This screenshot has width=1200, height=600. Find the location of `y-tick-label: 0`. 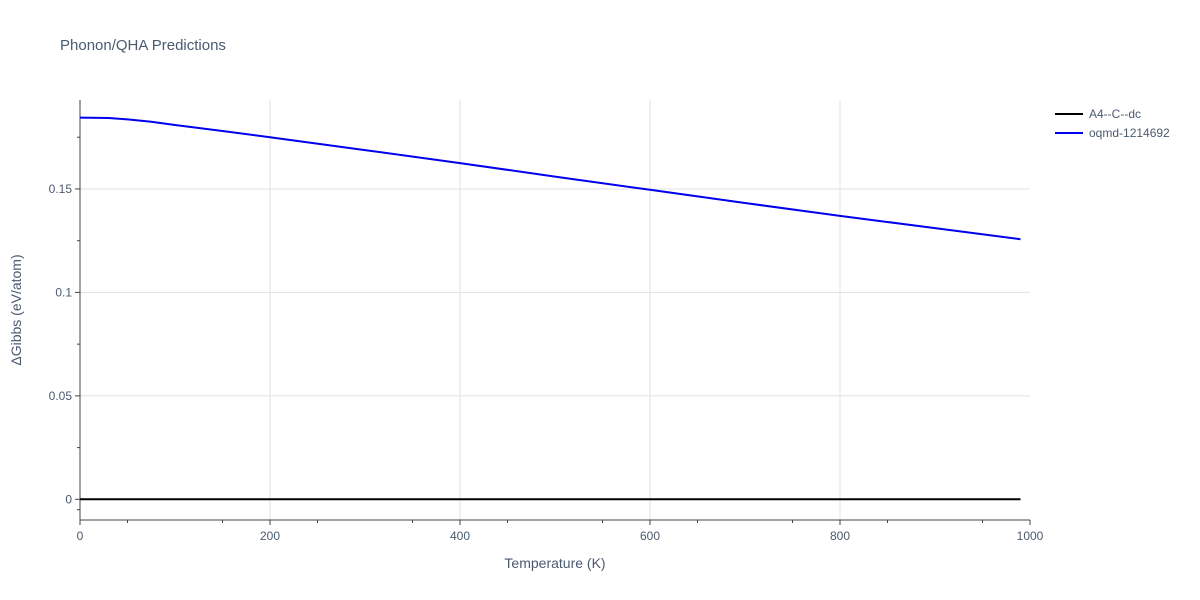

y-tick-label: 0 is located at coordinates (68, 499).